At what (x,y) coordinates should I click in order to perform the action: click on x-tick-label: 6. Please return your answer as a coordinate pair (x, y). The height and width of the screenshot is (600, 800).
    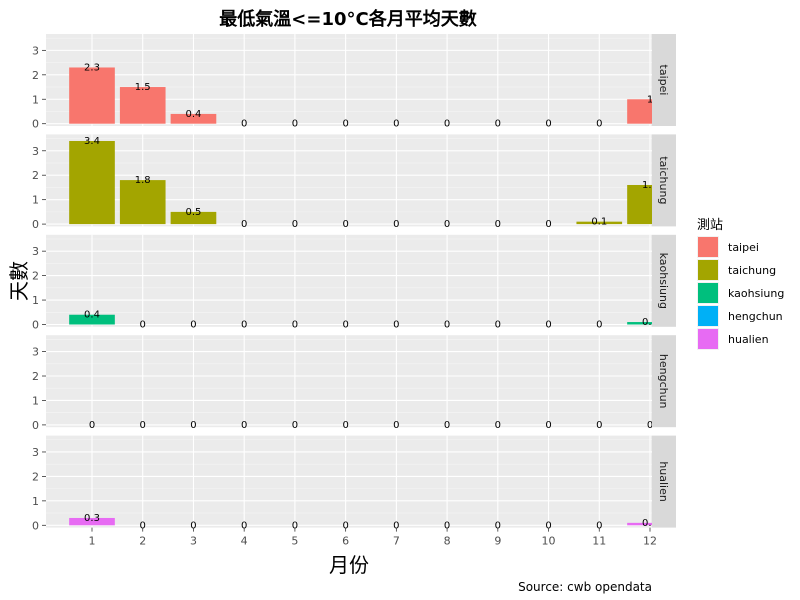
    Looking at the image, I should click on (345, 541).